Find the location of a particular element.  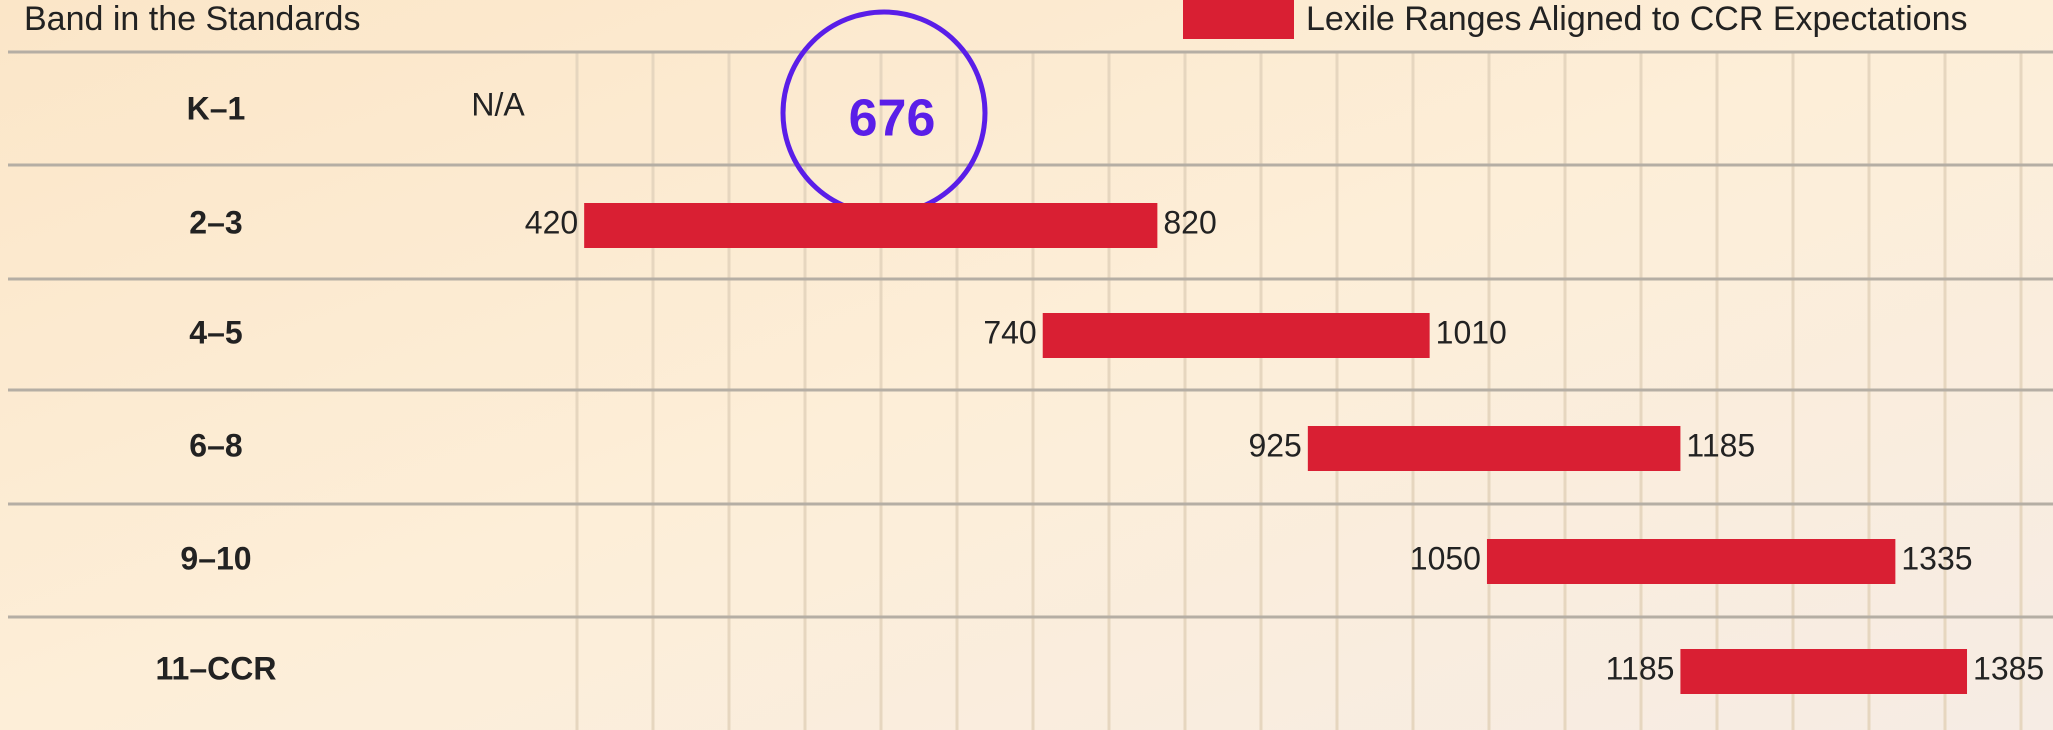

low-label: 420 is located at coordinates (551, 222).